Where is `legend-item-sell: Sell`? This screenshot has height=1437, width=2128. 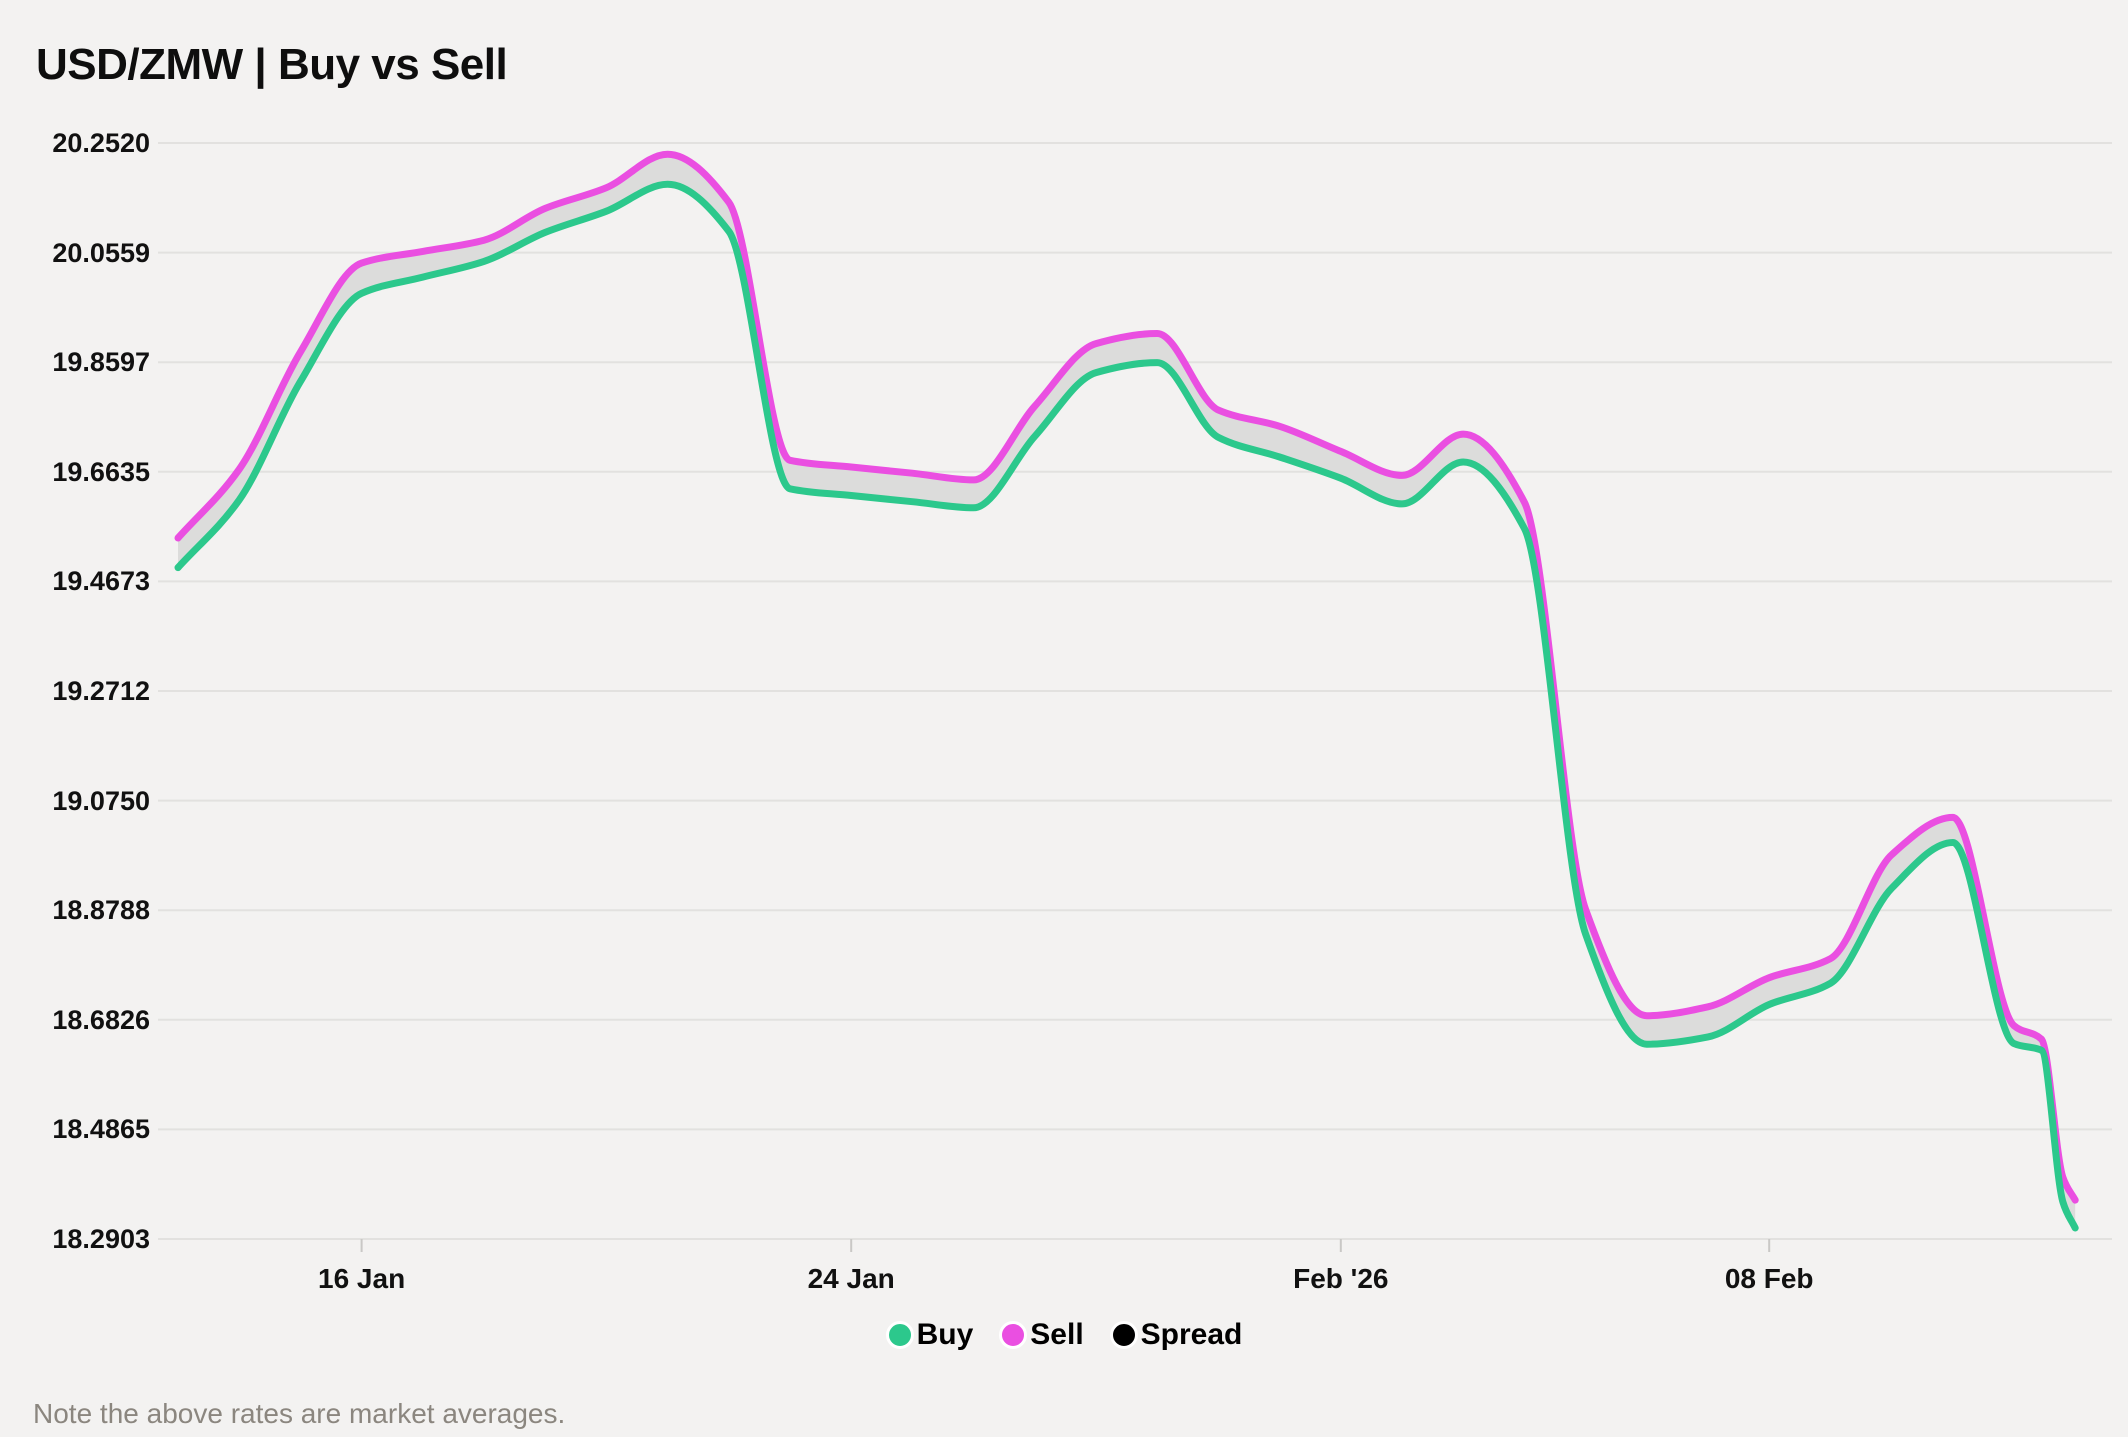 legend-item-sell: Sell is located at coordinates (1041, 1335).